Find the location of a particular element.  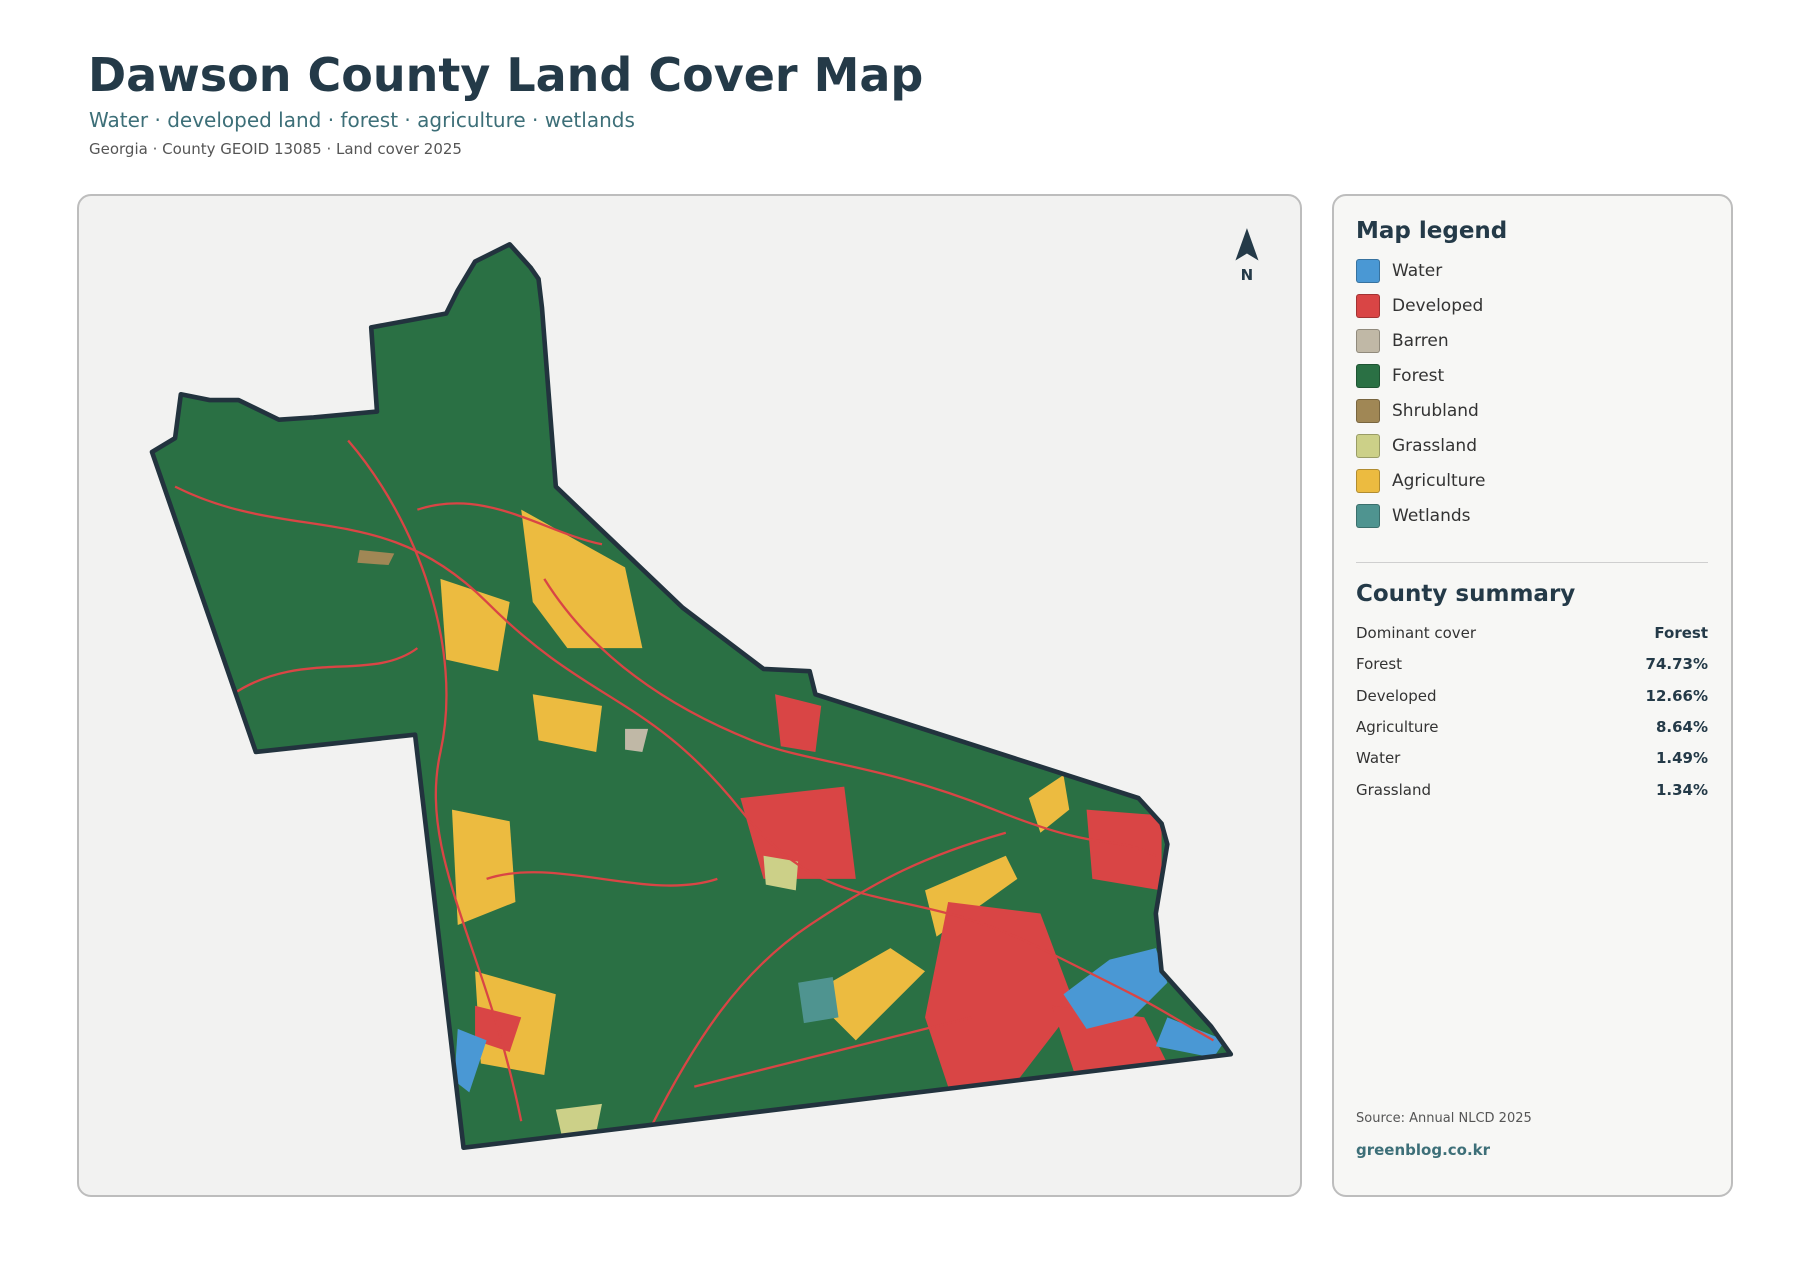

legend-title: Map legend is located at coordinates (1432, 231).